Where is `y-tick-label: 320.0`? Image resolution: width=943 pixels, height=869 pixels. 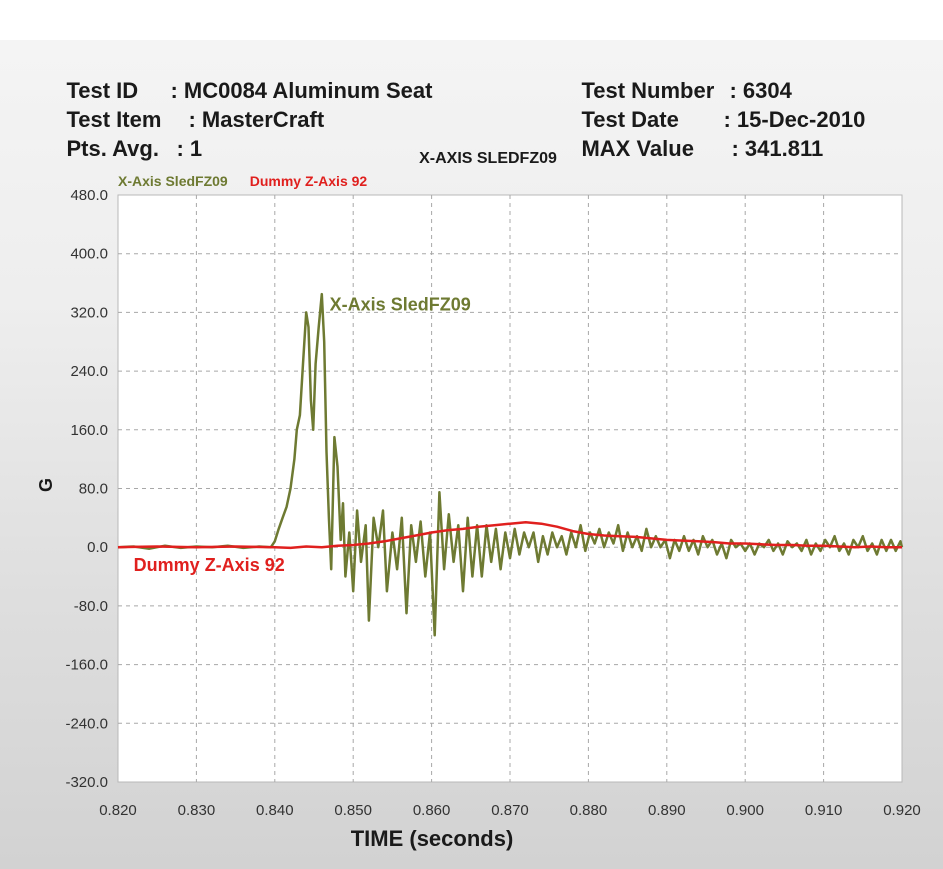 y-tick-label: 320.0 is located at coordinates (89, 312).